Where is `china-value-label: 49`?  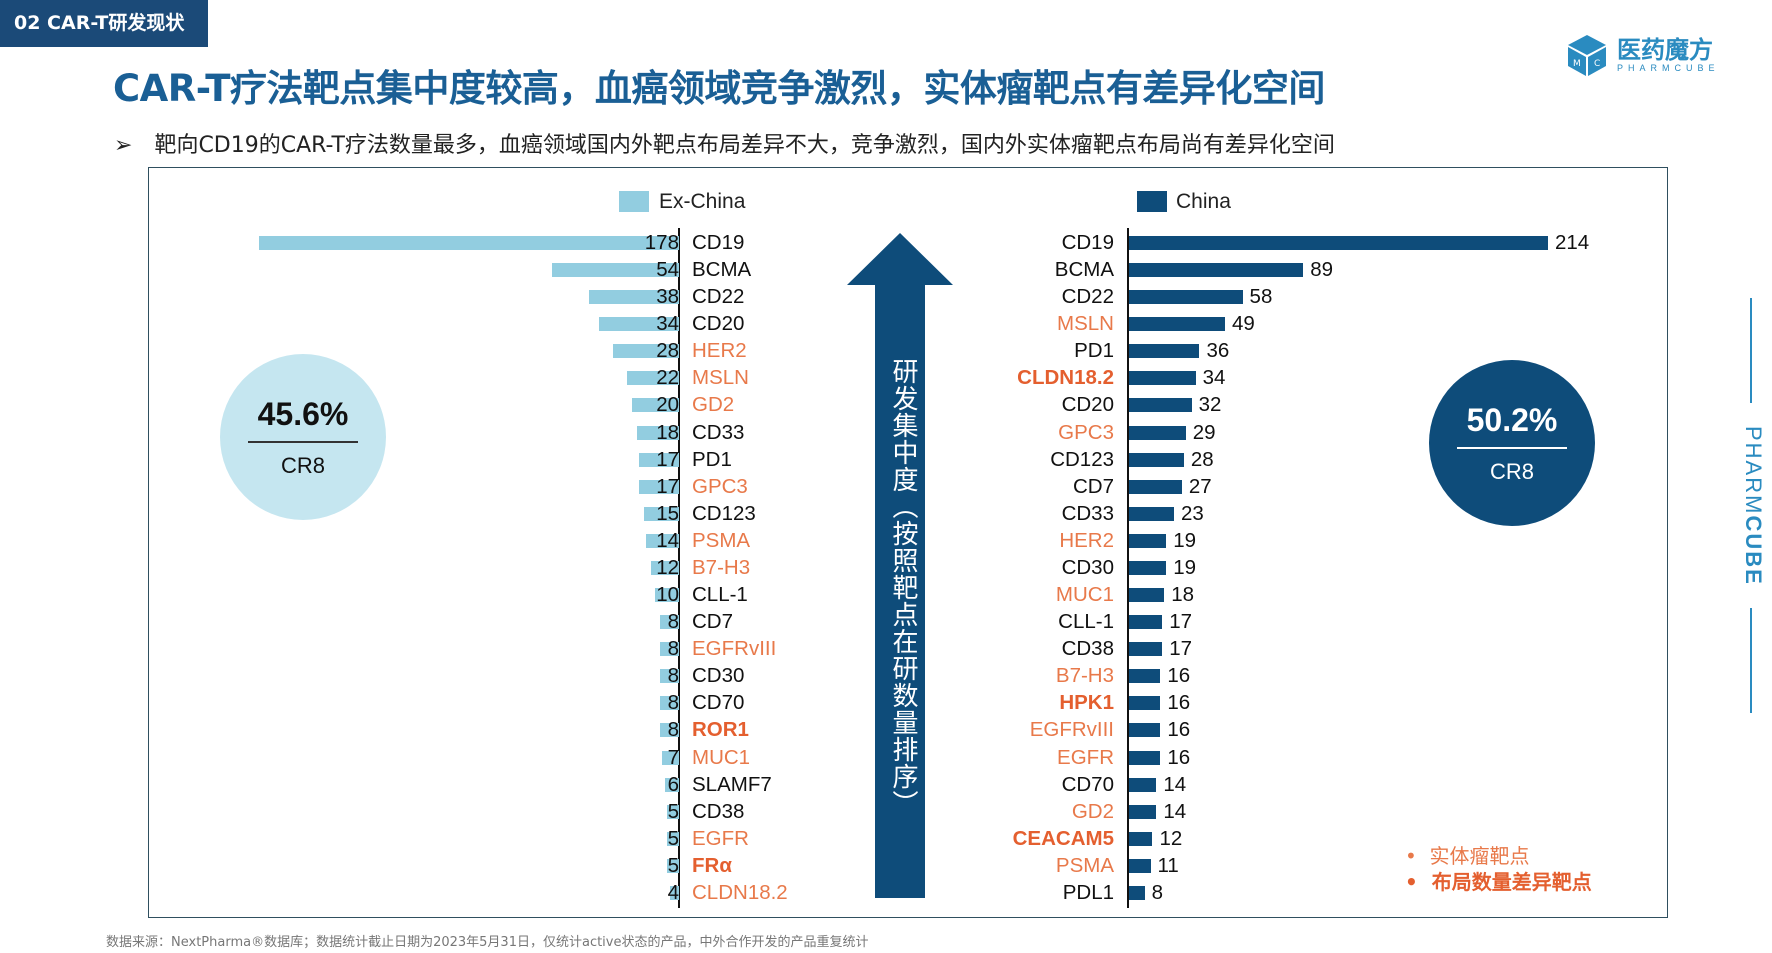 china-value-label: 49 is located at coordinates (1243, 324).